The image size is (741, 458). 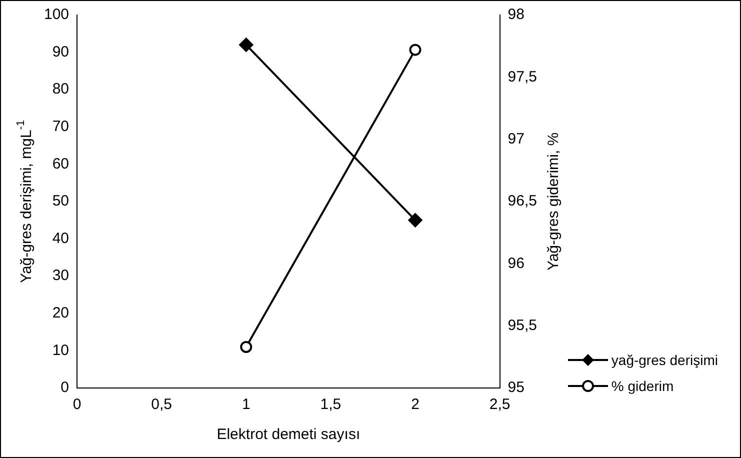 I want to click on x-tick-label: 0, so click(x=77, y=405).